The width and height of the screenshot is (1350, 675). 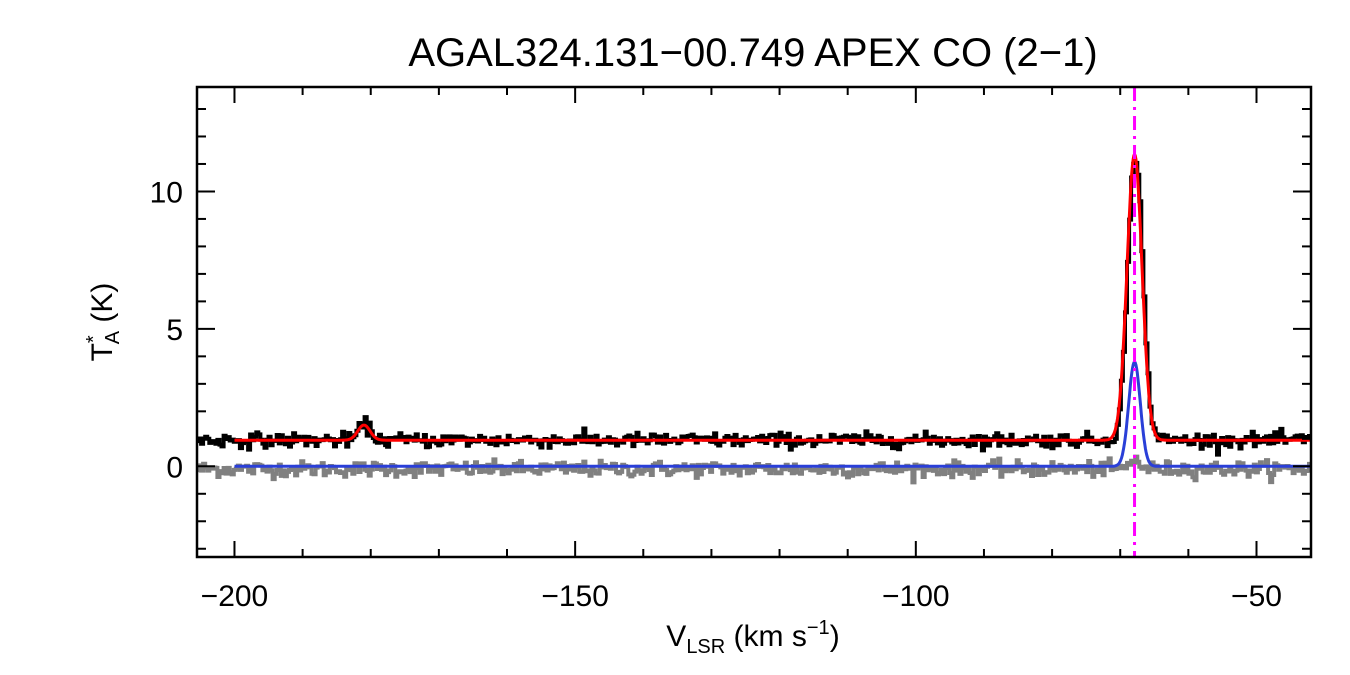 What do you see at coordinates (916, 596) in the screenshot?
I see `x-tick-label: −100` at bounding box center [916, 596].